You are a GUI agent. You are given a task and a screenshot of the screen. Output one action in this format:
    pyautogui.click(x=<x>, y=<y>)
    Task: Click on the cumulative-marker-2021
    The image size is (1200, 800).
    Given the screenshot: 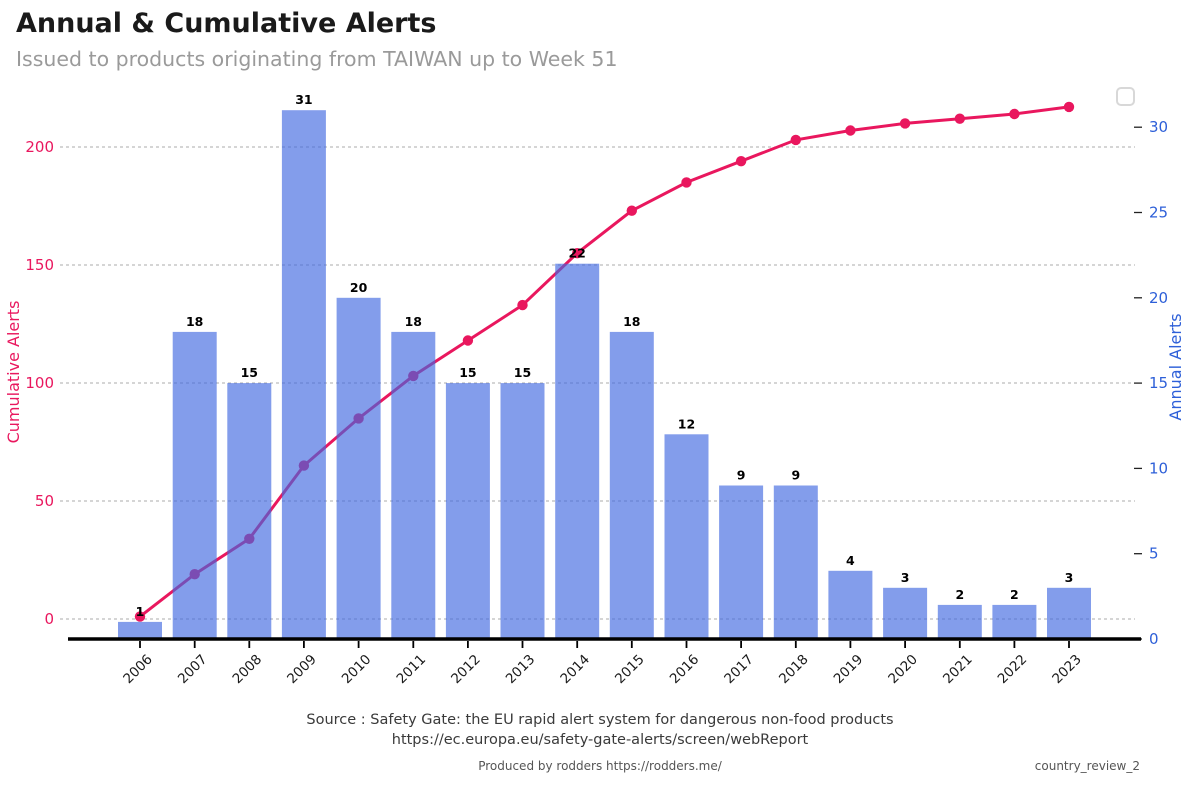 What is the action you would take?
    pyautogui.click(x=959, y=118)
    